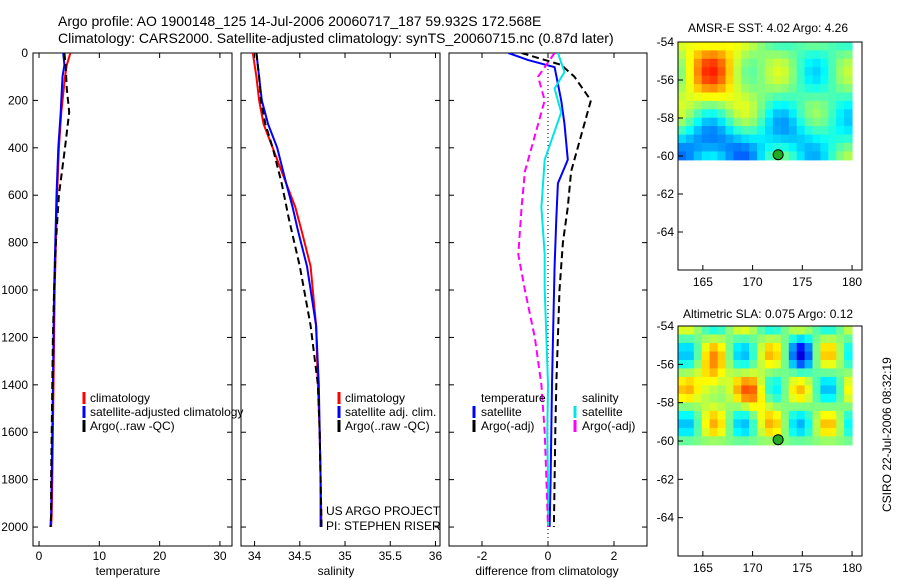  What do you see at coordinates (666, 156) in the screenshot?
I see `map-y-tick-label: -60` at bounding box center [666, 156].